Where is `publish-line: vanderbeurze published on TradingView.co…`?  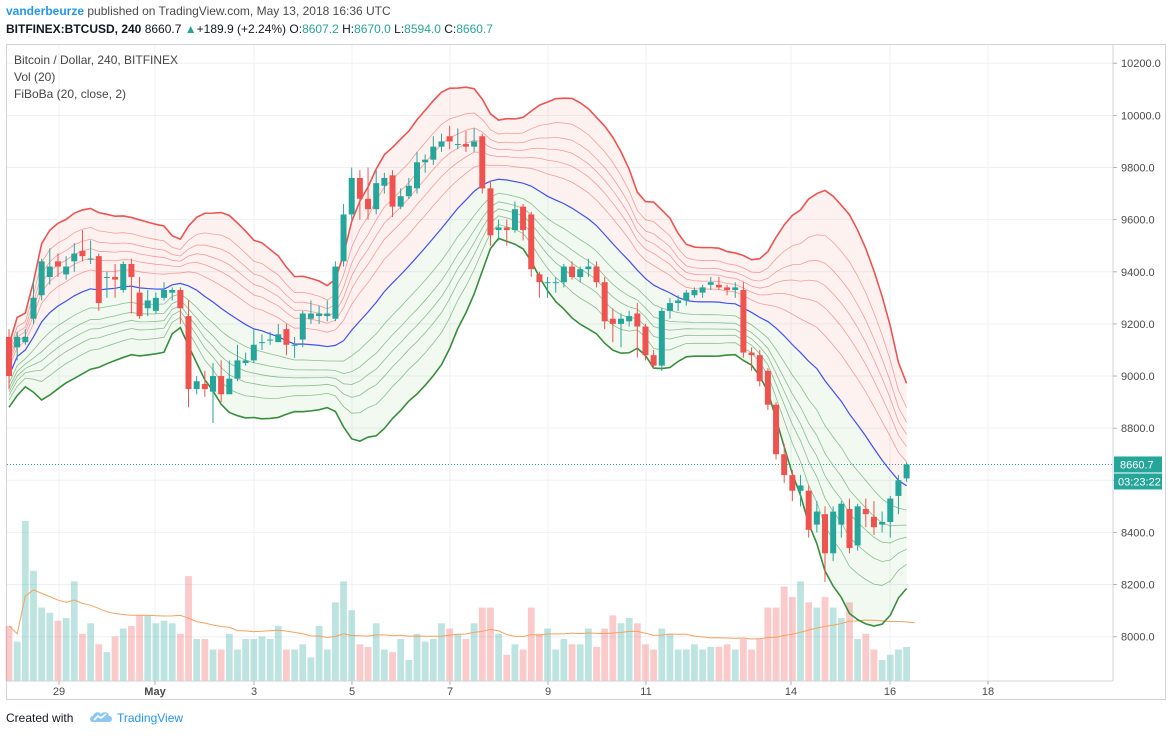
publish-line: vanderbeurze published on TradingView.co… is located at coordinates (198, 11).